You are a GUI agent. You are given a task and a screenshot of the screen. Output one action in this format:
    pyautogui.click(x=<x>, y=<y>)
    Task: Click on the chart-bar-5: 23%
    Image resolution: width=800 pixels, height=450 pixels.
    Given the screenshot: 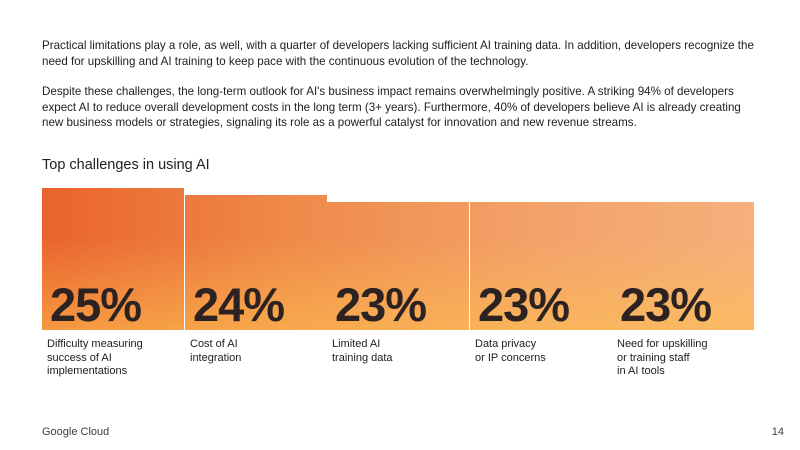 What is the action you would take?
    pyautogui.click(x=683, y=266)
    